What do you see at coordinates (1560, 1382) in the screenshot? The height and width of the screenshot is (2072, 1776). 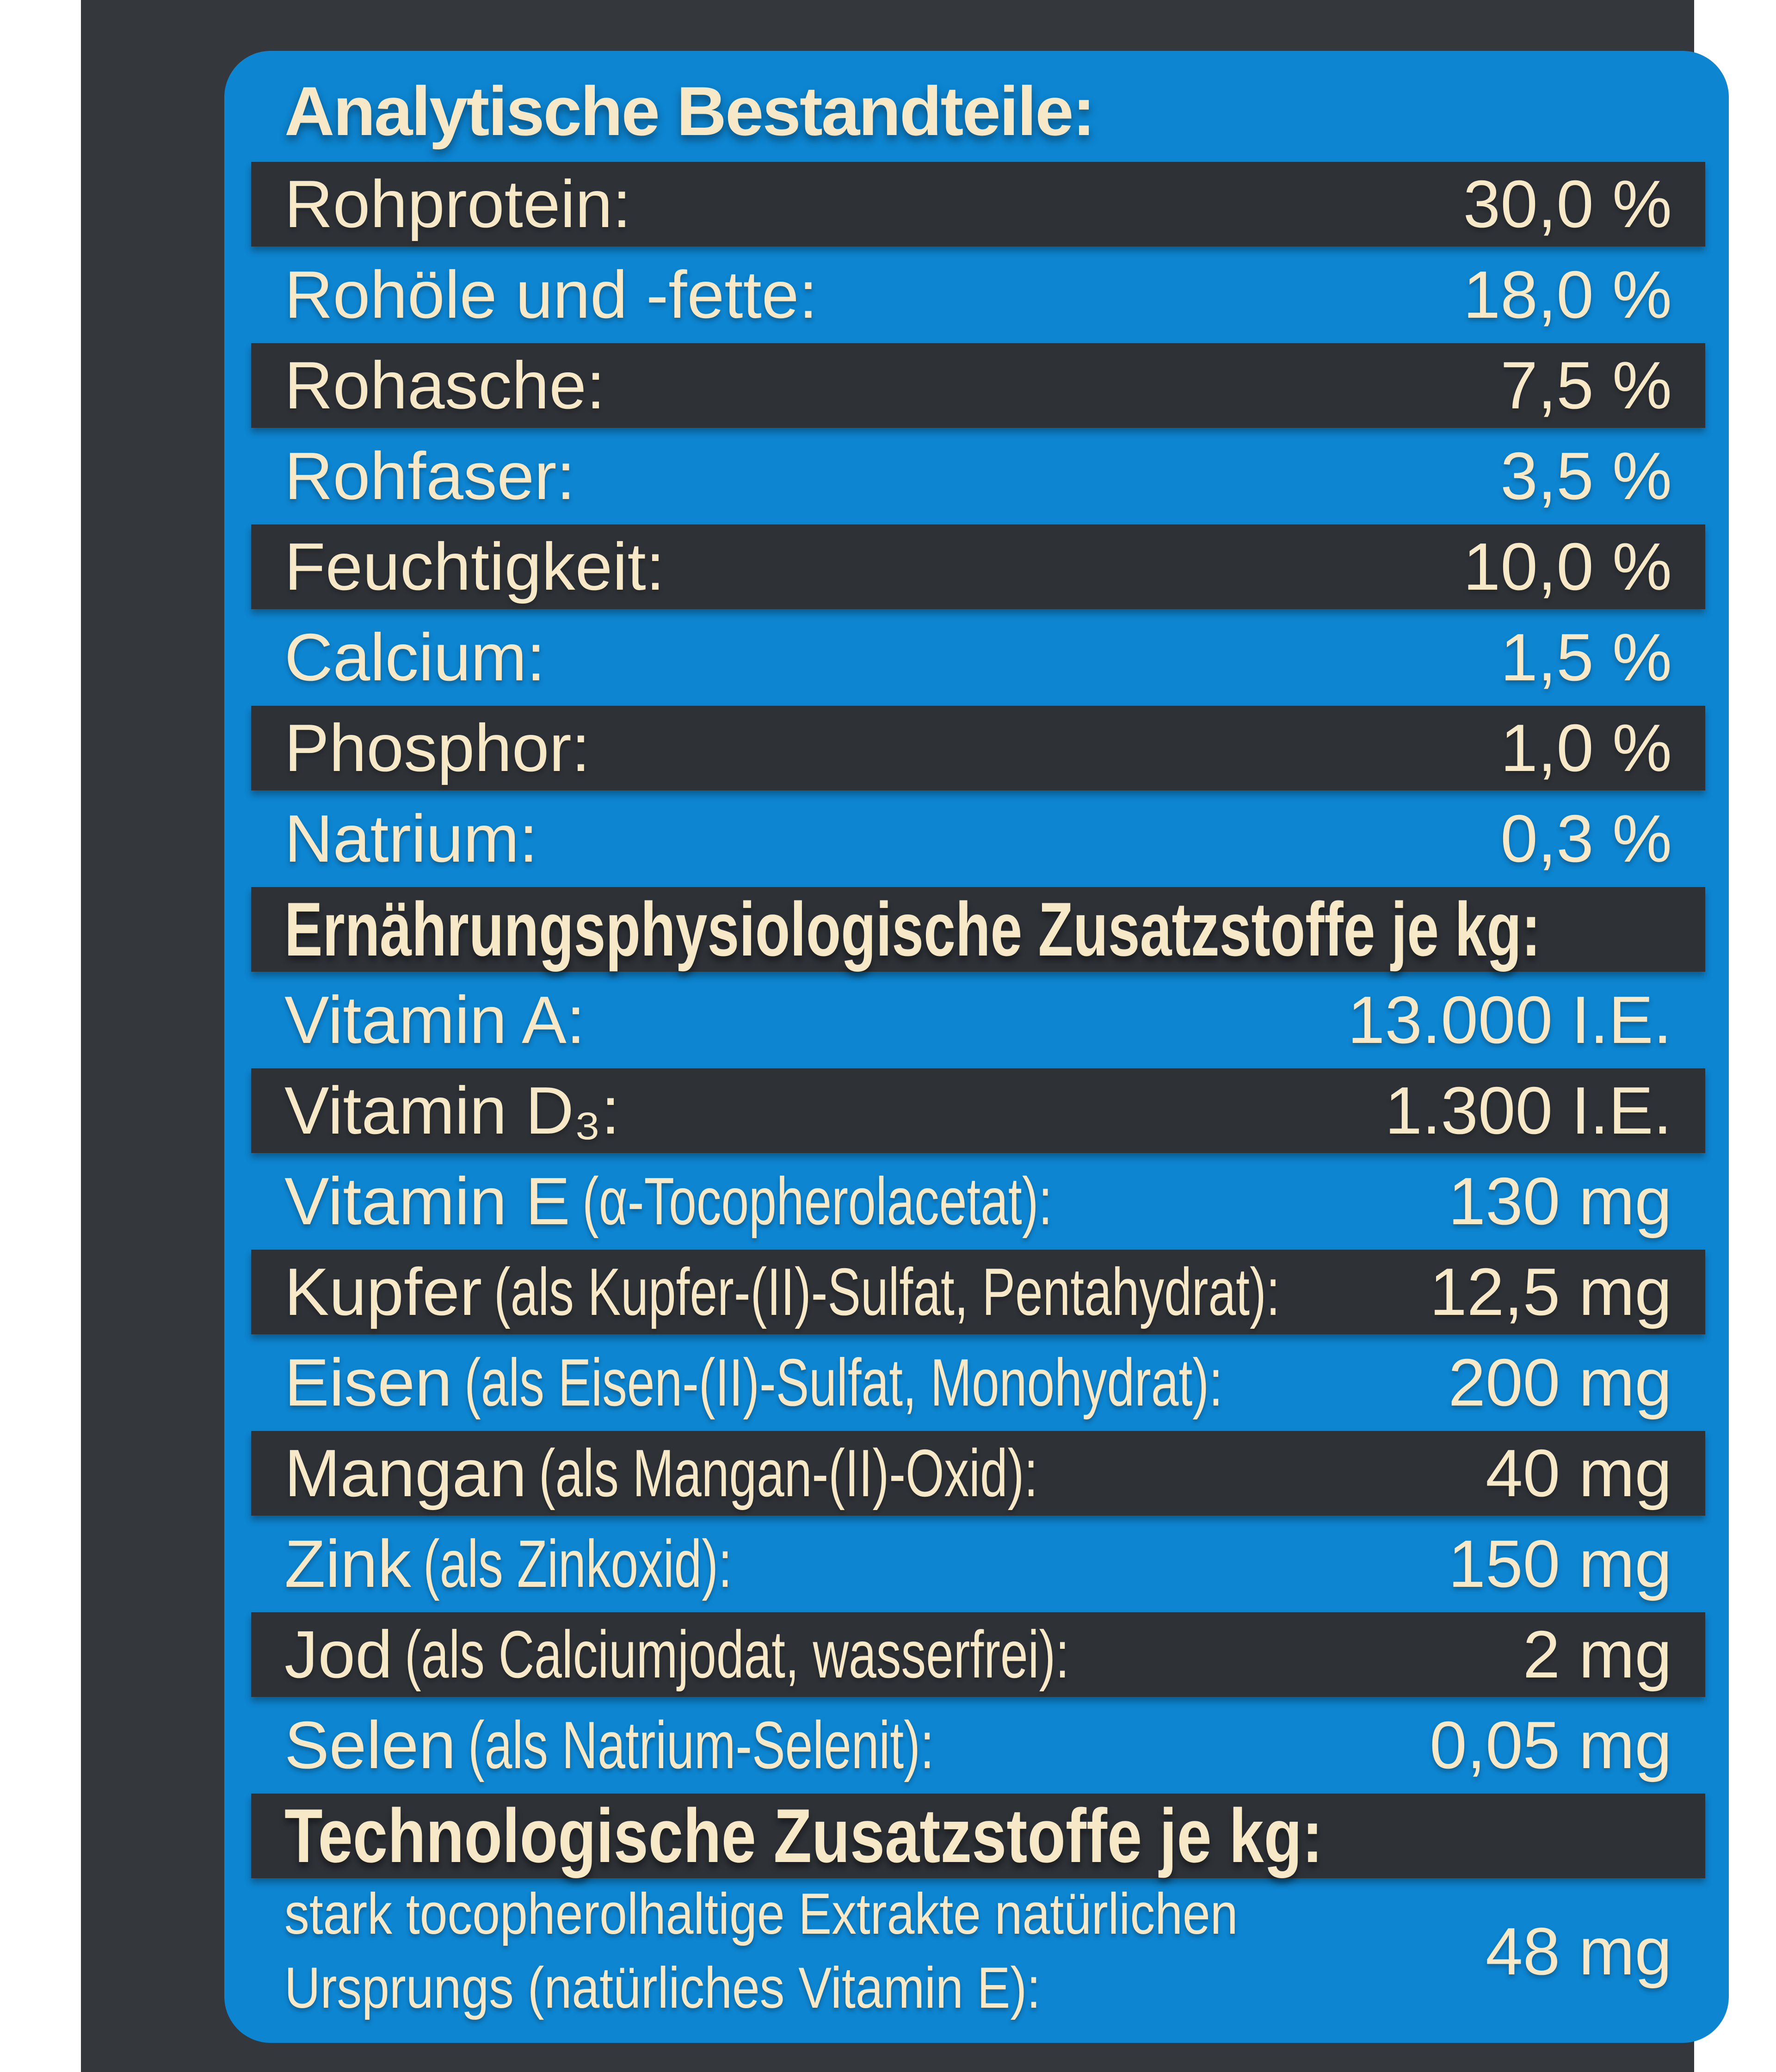 I see `row-value: 200 mg` at bounding box center [1560, 1382].